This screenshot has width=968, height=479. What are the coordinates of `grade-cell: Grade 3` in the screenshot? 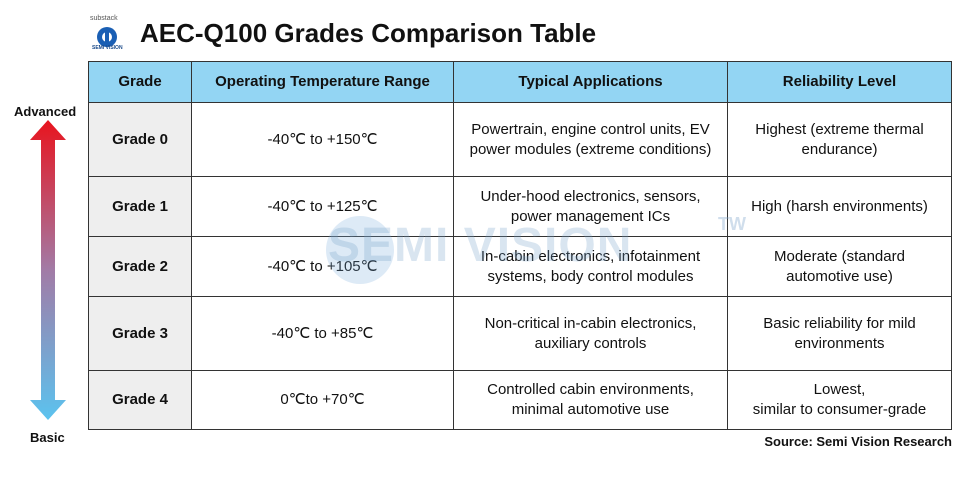 It's located at (140, 333).